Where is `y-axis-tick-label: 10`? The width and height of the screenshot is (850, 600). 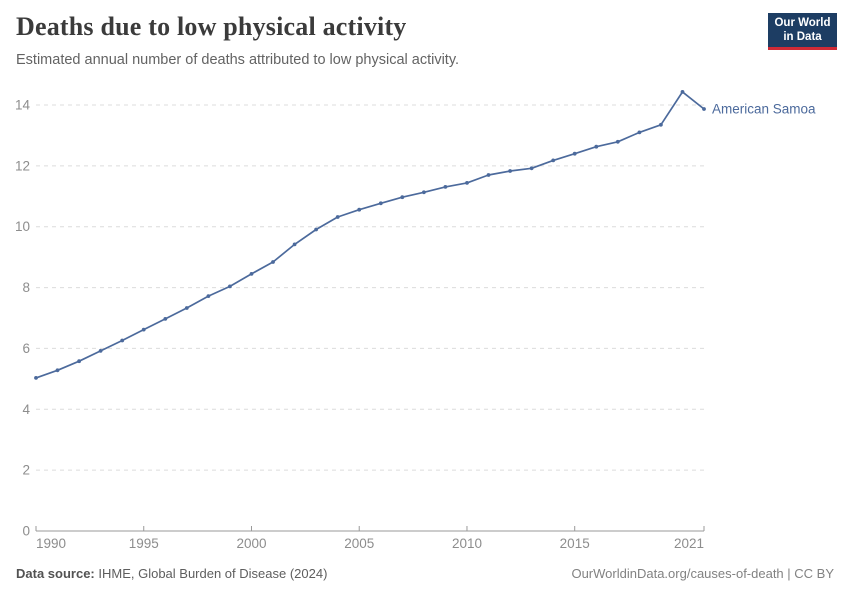 y-axis-tick-label: 10 is located at coordinates (22, 226).